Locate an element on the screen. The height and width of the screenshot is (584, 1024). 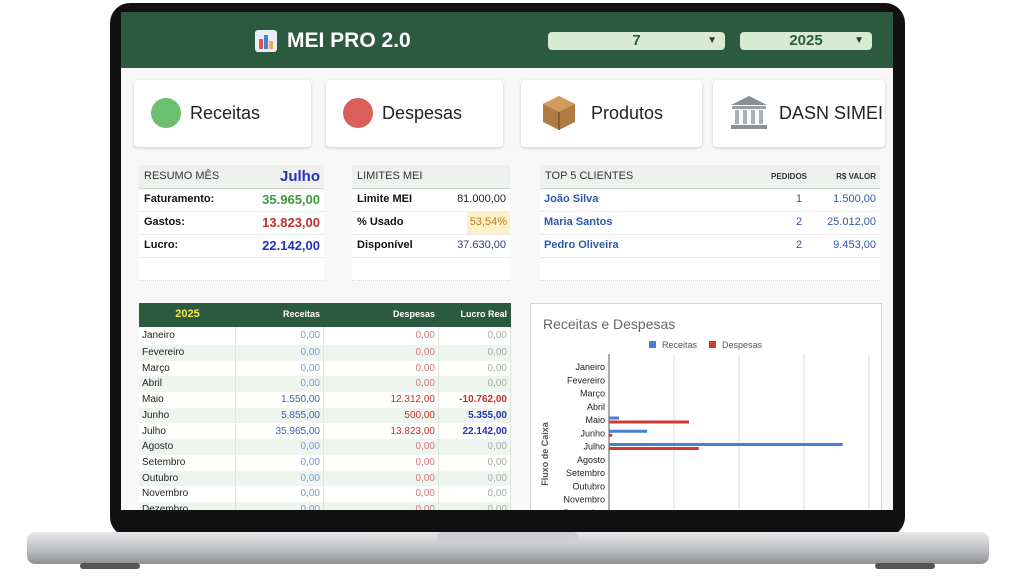
client-row: Maria Santos 2 25.012,00 is located at coordinates (710, 223).